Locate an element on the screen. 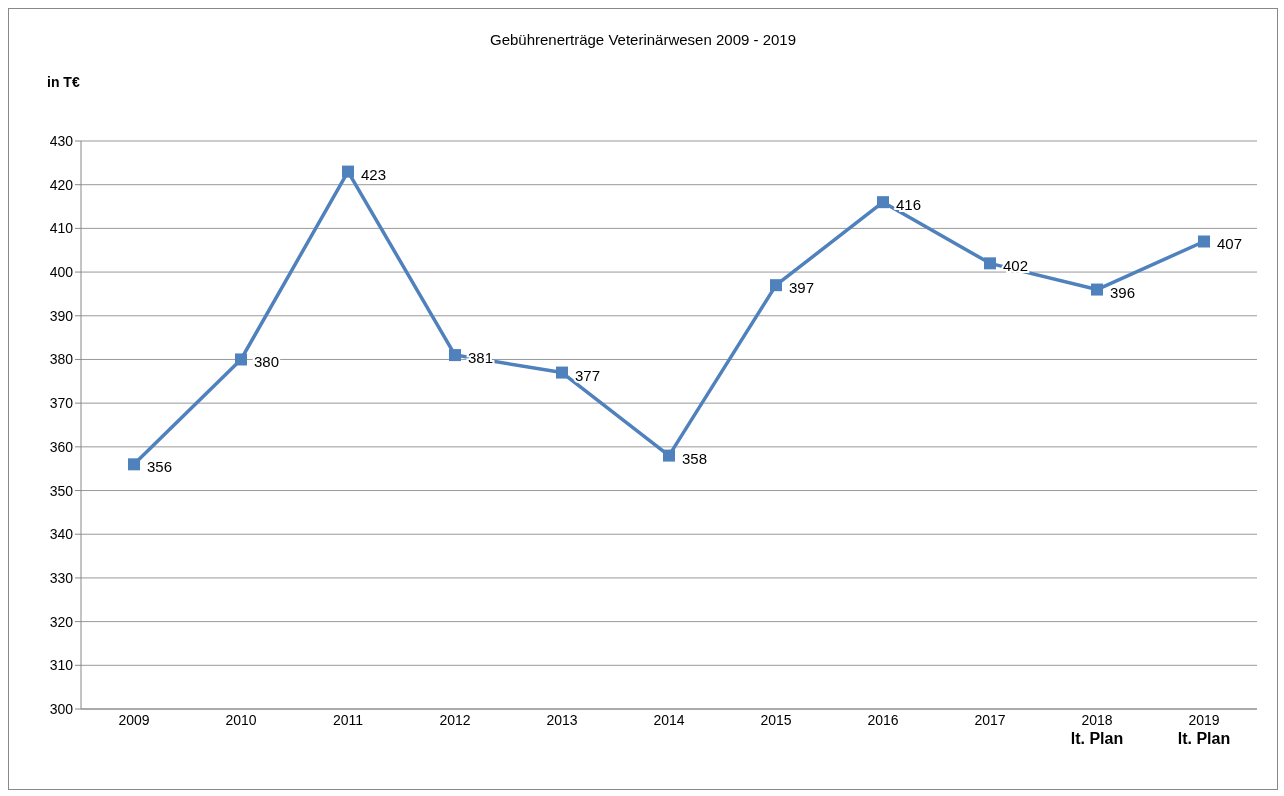  data-label: 396 is located at coordinates (1123, 292).